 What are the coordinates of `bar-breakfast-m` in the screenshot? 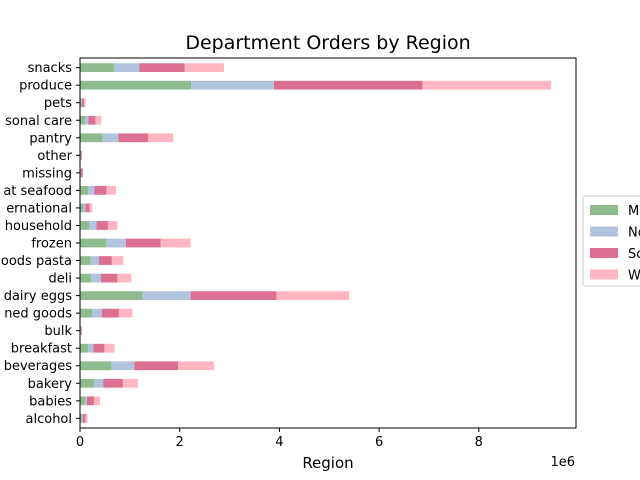 It's located at (84, 348).